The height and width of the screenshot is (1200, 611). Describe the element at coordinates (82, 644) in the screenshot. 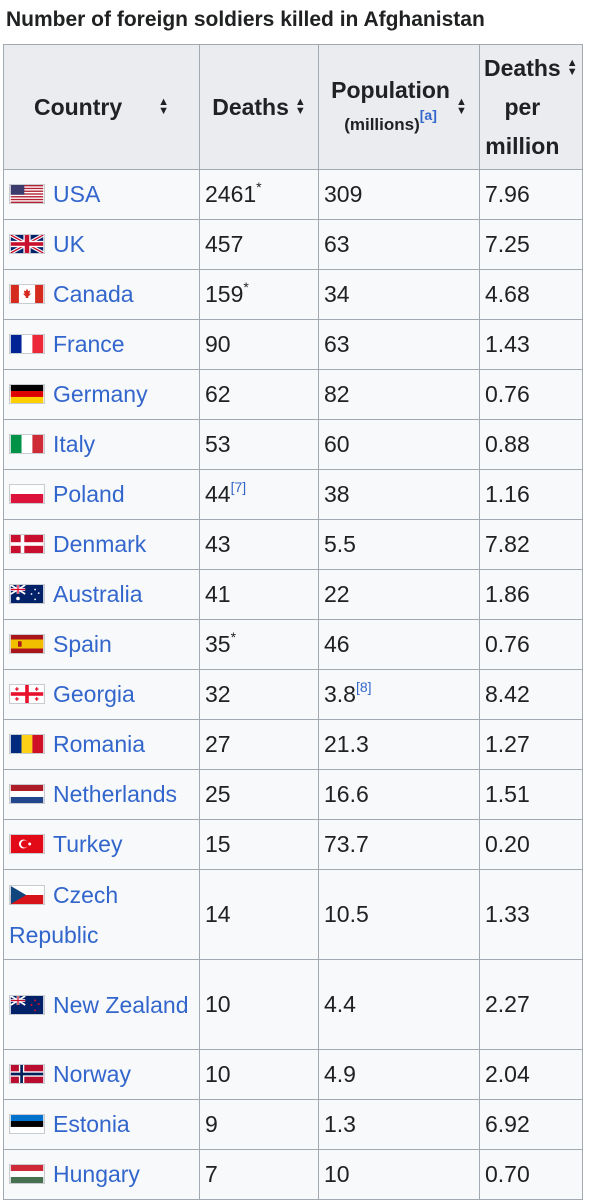

I see `country-link: Spain` at that location.